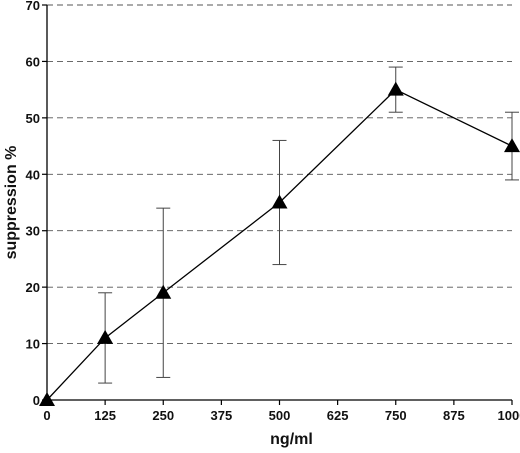  Describe the element at coordinates (11, 203) in the screenshot. I see `y-axis-title: suppression %` at that location.